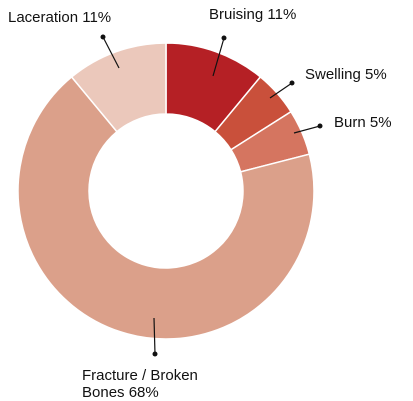 This screenshot has width=413, height=401. I want to click on slice, so click(118, 87).